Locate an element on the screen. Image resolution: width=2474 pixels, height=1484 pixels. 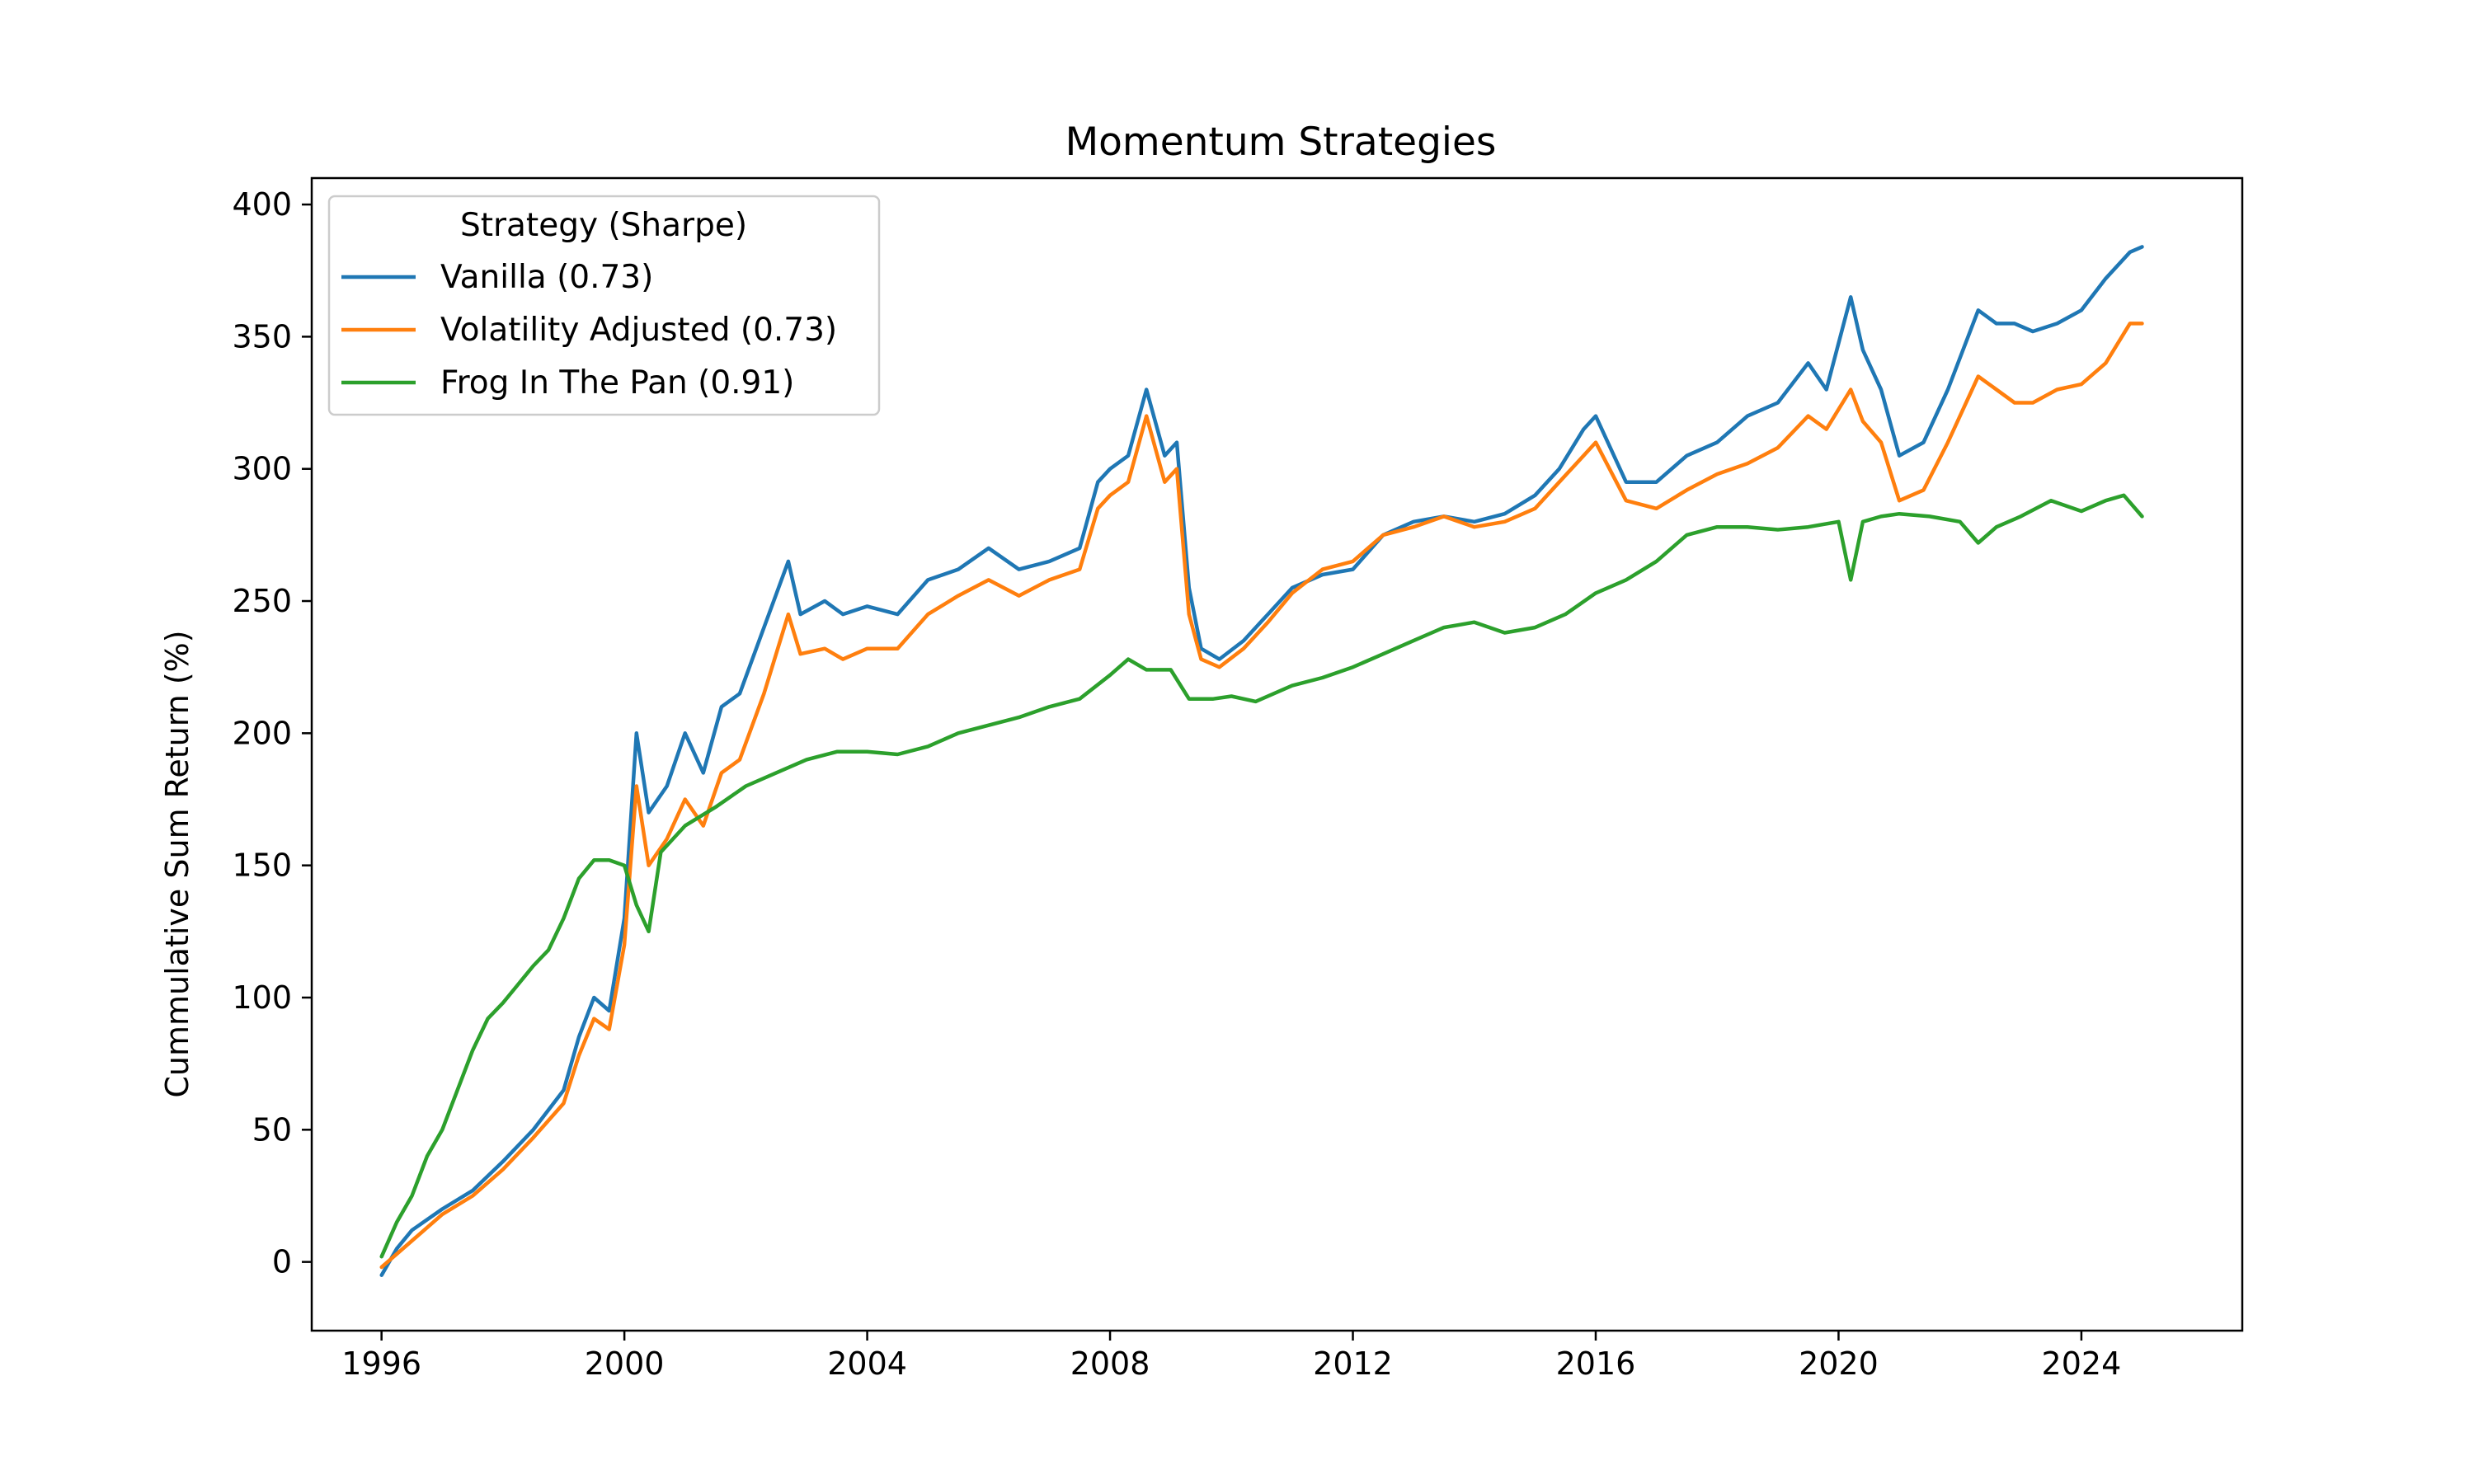
x-tick-label: 1996 is located at coordinates (381, 1363).